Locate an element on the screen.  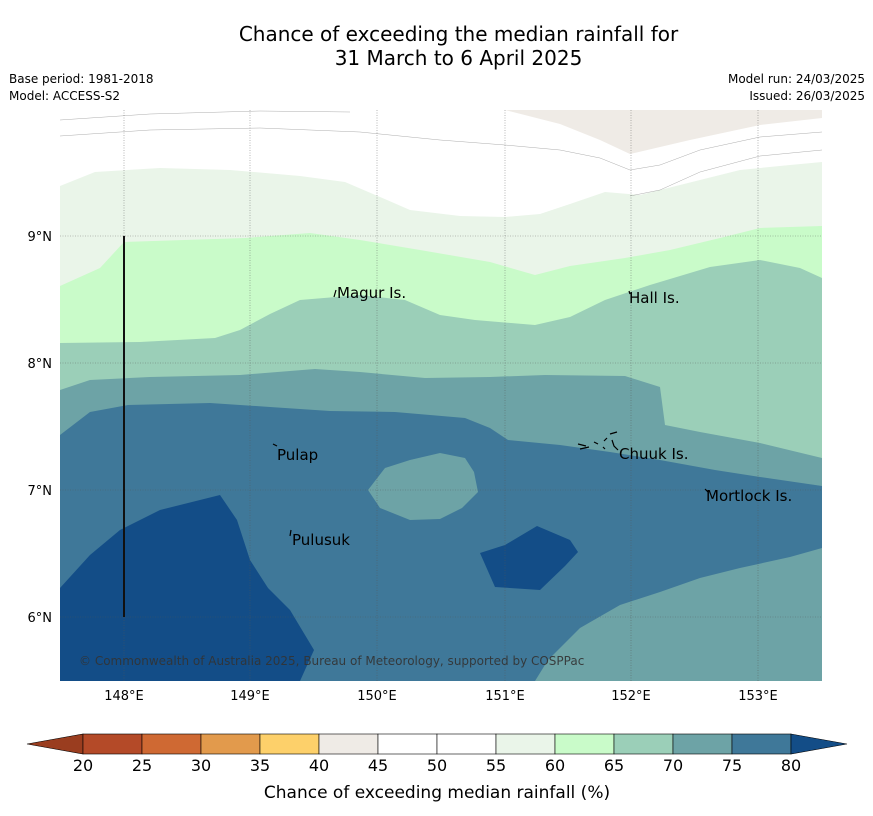
colorbar-bins is located at coordinates (437, 744).